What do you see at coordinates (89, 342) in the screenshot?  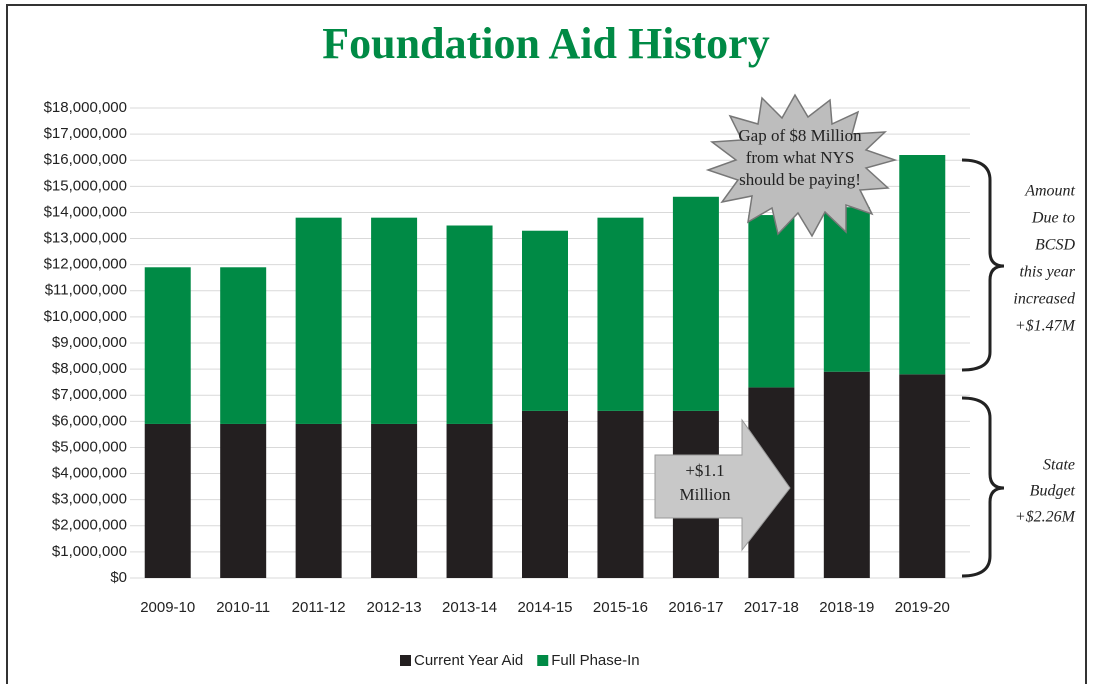 I see `y-tick-label: $9,000,000` at bounding box center [89, 342].